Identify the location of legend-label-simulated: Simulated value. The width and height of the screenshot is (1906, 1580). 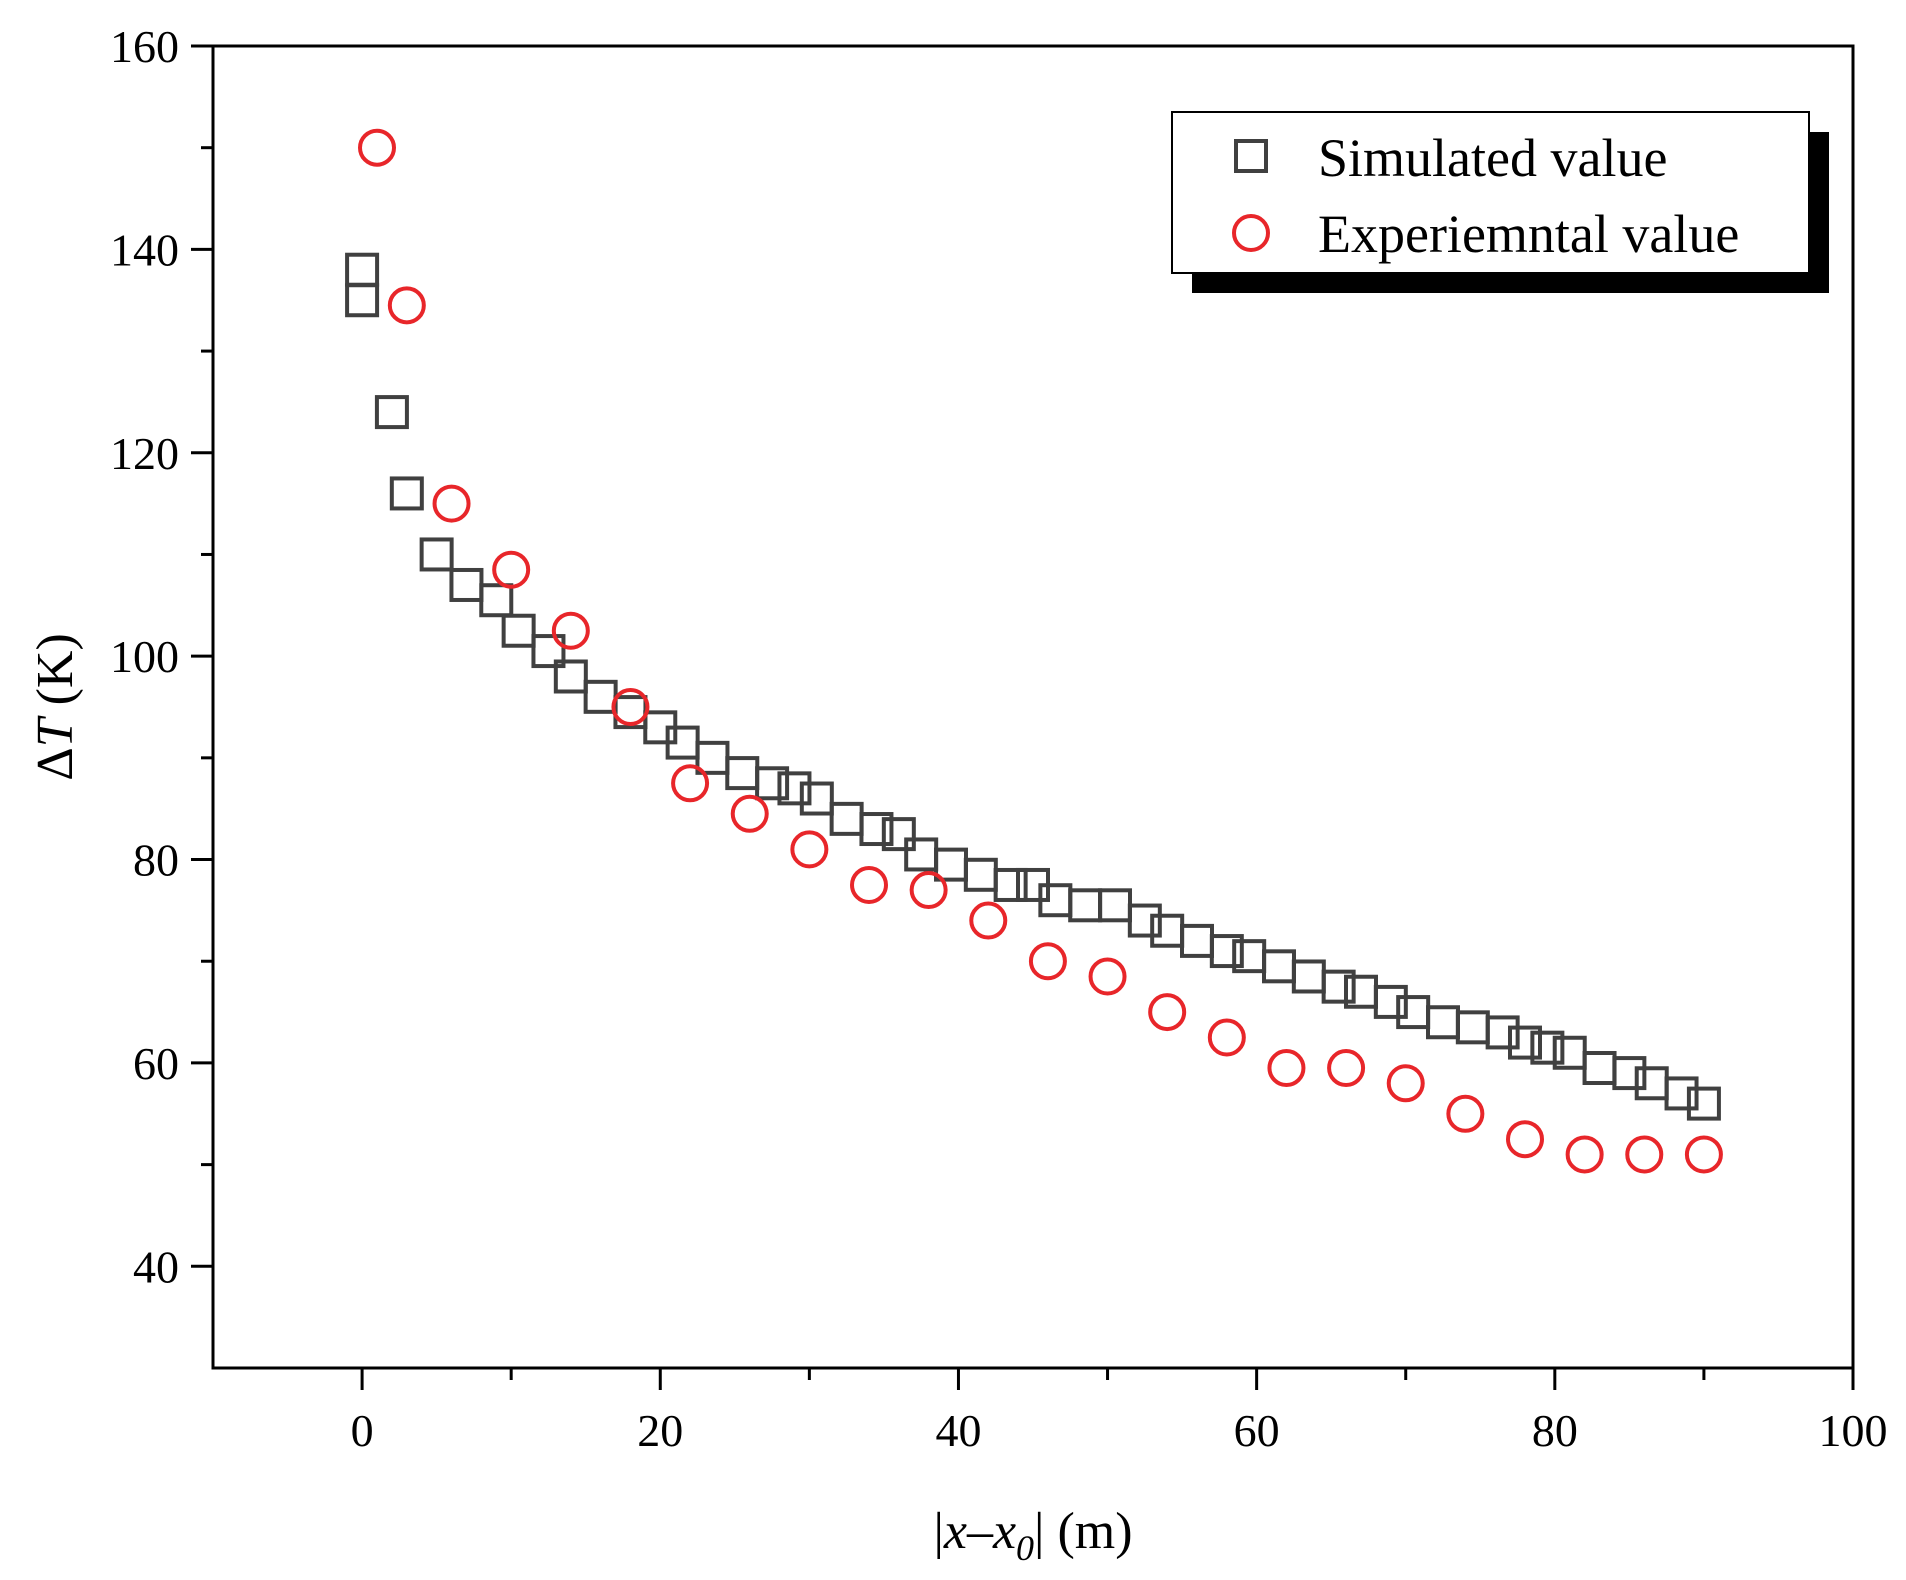
(1492, 158).